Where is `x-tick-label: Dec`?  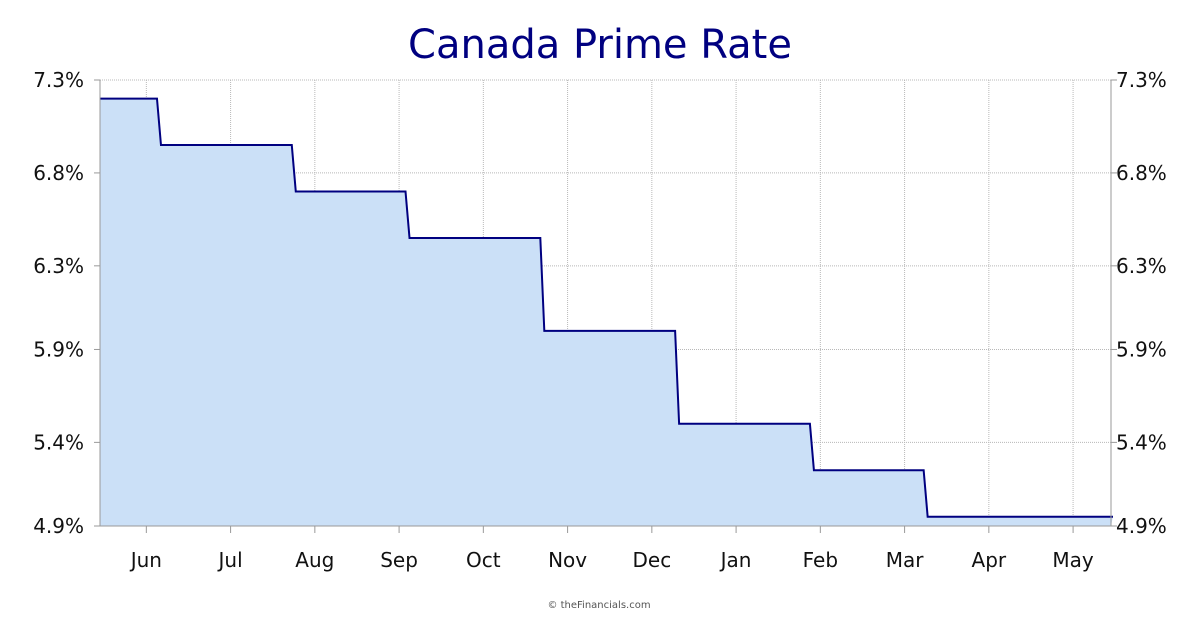
x-tick-label: Dec is located at coordinates (651, 560).